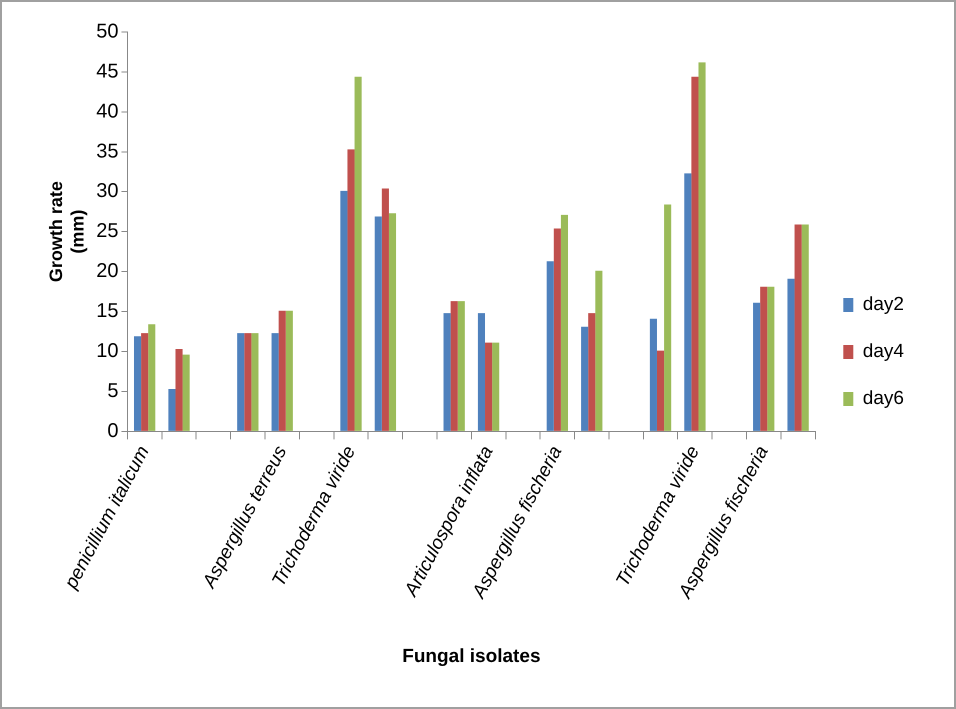  What do you see at coordinates (107, 71) in the screenshot?
I see `y-tick-label: 45` at bounding box center [107, 71].